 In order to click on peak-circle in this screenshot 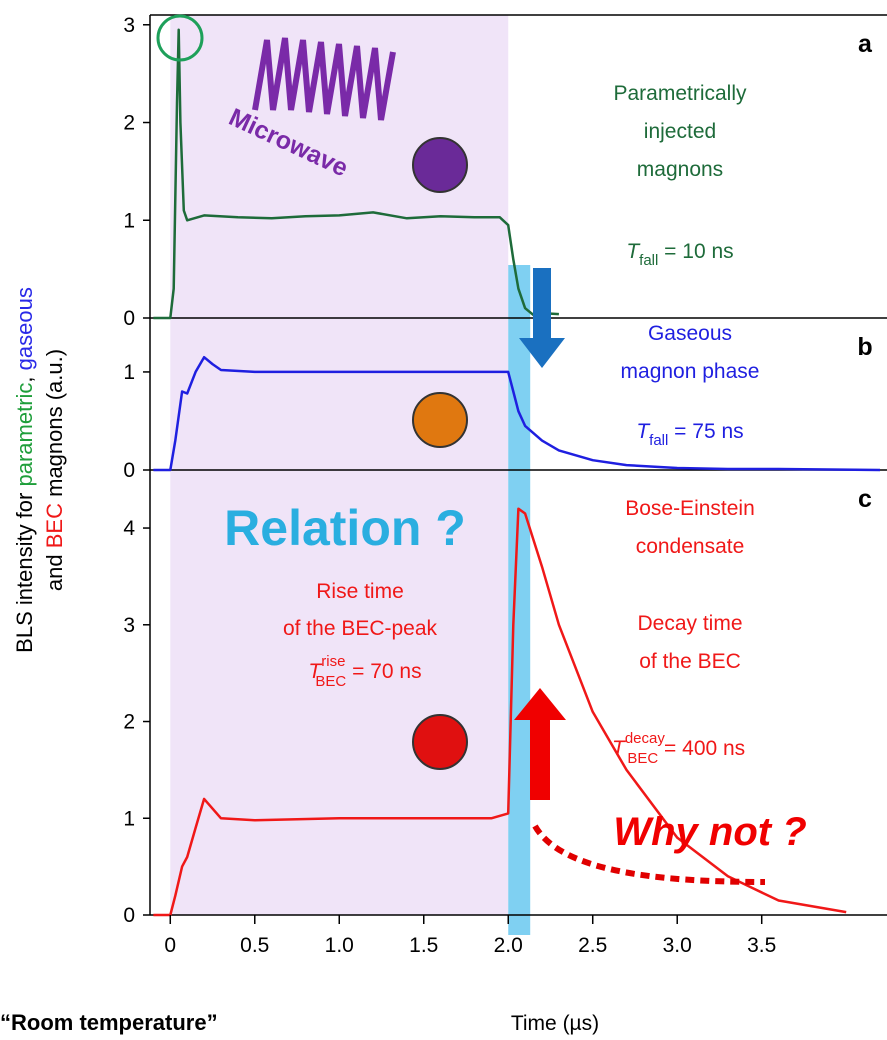, I will do `click(180, 38)`.